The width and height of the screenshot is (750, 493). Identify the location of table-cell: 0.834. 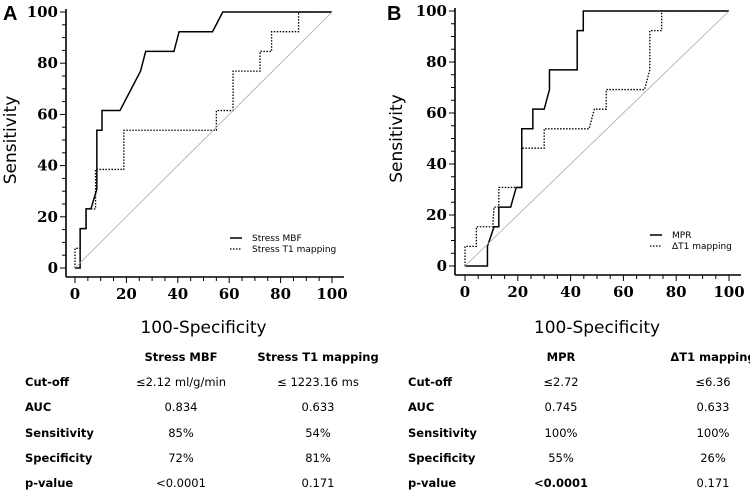
(181, 407).